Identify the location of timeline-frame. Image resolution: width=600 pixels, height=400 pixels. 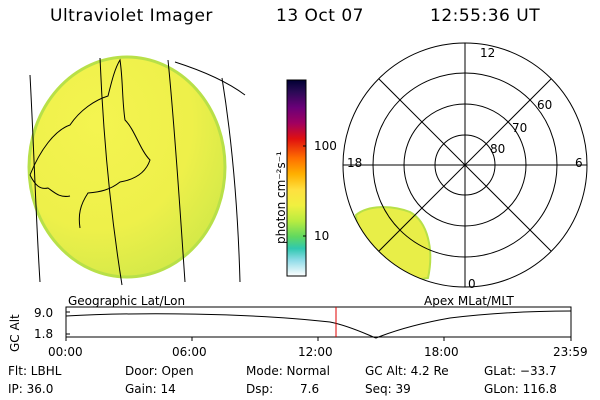
(318, 322).